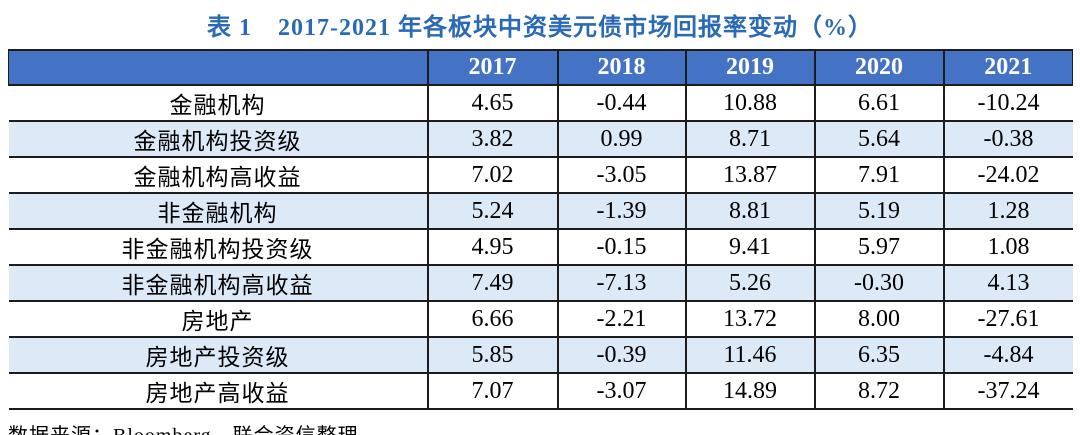 Image resolution: width=1080 pixels, height=435 pixels. I want to click on cell-value: 3.82, so click(492, 139).